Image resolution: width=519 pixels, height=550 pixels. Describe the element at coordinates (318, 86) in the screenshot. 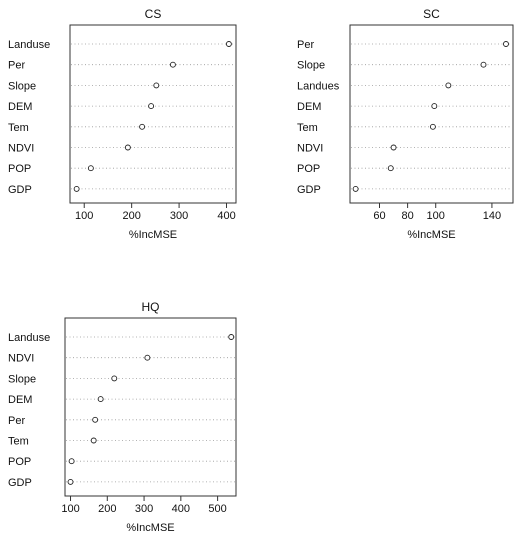

I see `category-label: Landues` at that location.